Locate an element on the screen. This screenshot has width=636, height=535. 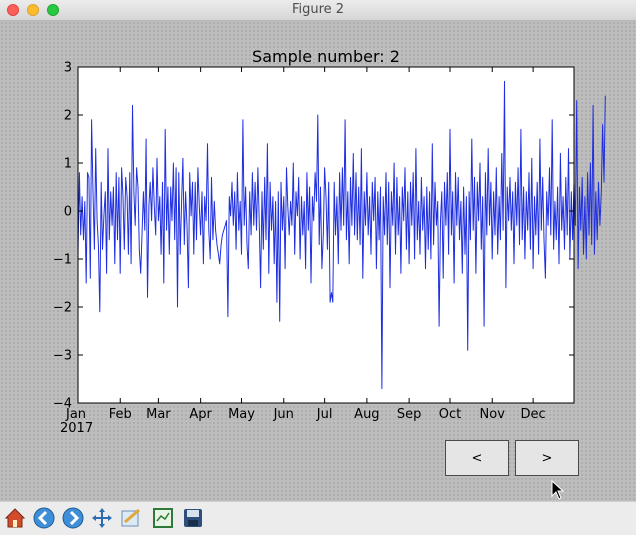
next-sample-button: > is located at coordinates (547, 458).